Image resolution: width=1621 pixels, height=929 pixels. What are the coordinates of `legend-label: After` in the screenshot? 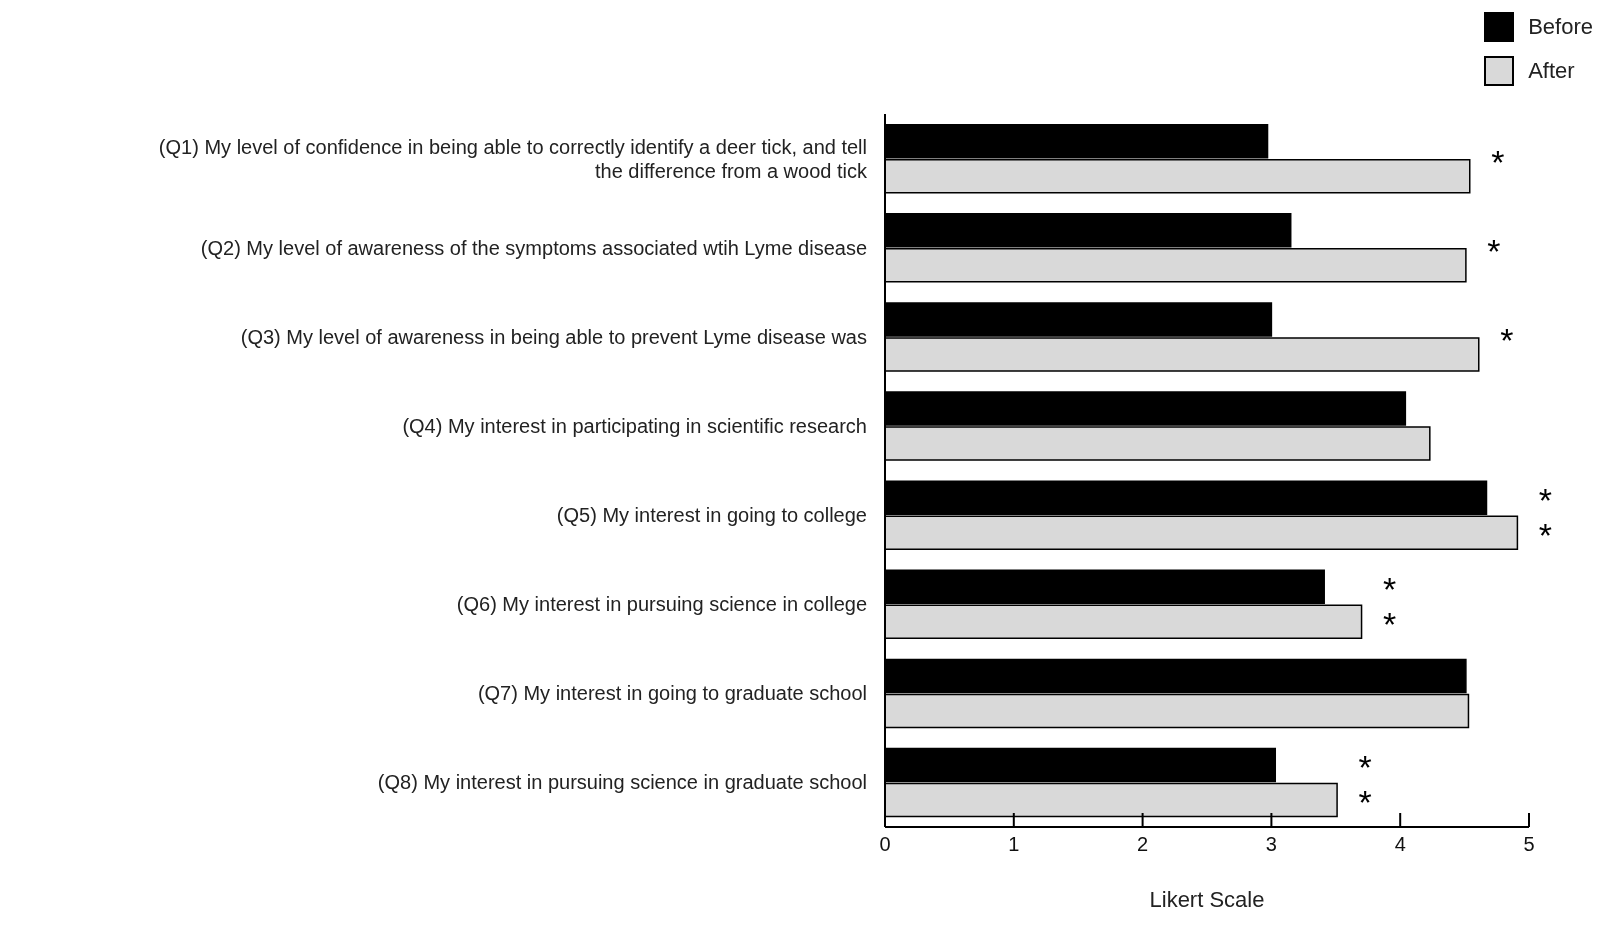 It's located at (1551, 71).